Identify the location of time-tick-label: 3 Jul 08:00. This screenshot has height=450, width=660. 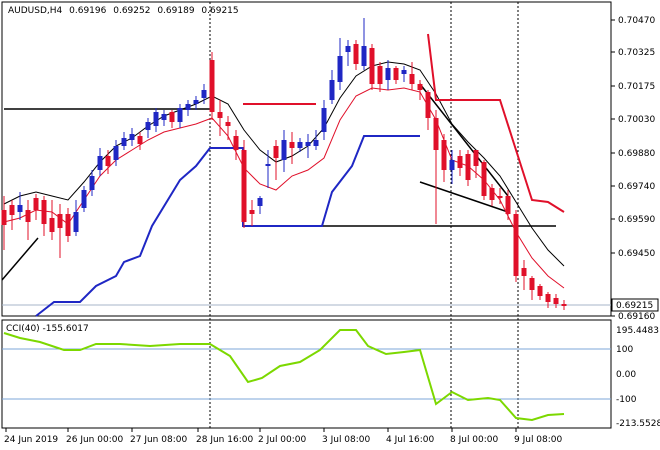
(346, 440).